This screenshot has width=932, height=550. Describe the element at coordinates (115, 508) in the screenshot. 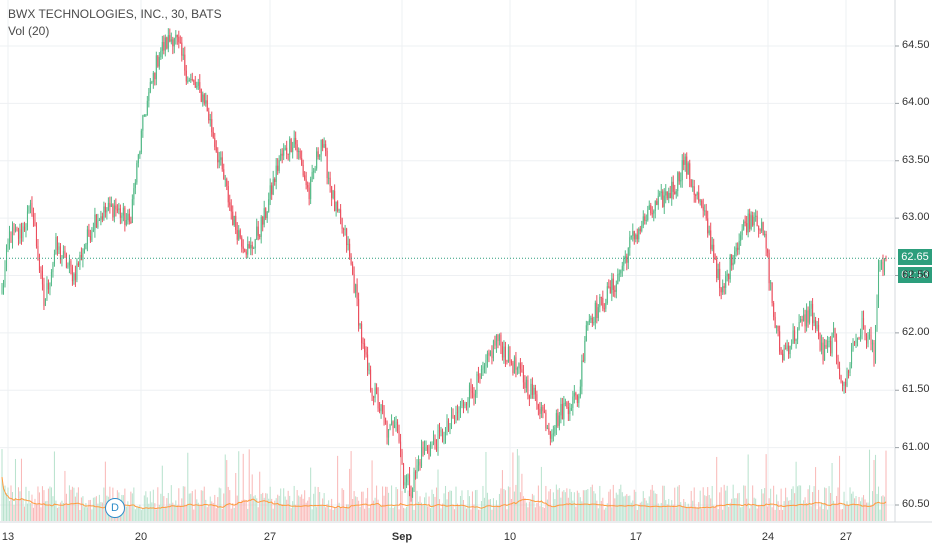

I see `dividend-marker: D` at that location.